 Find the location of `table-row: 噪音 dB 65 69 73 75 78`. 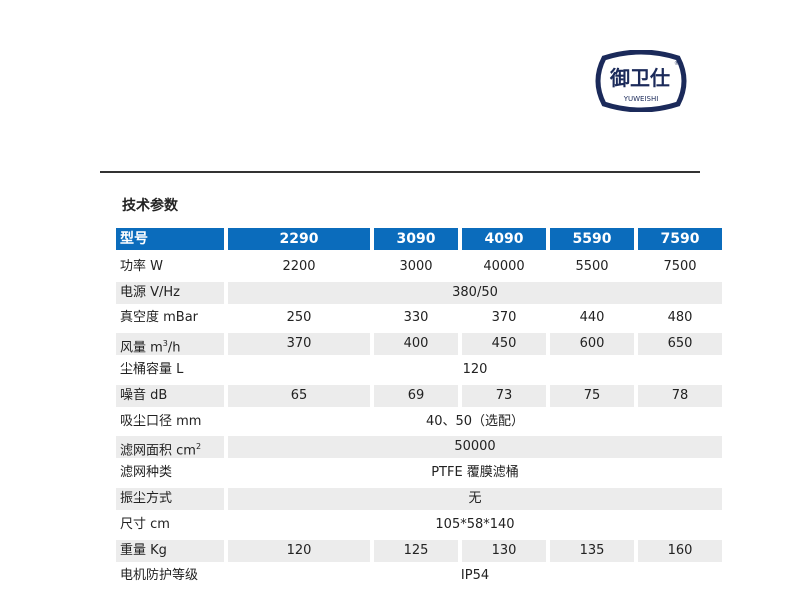

table-row: 噪音 dB 65 69 73 75 78 is located at coordinates (419, 396).